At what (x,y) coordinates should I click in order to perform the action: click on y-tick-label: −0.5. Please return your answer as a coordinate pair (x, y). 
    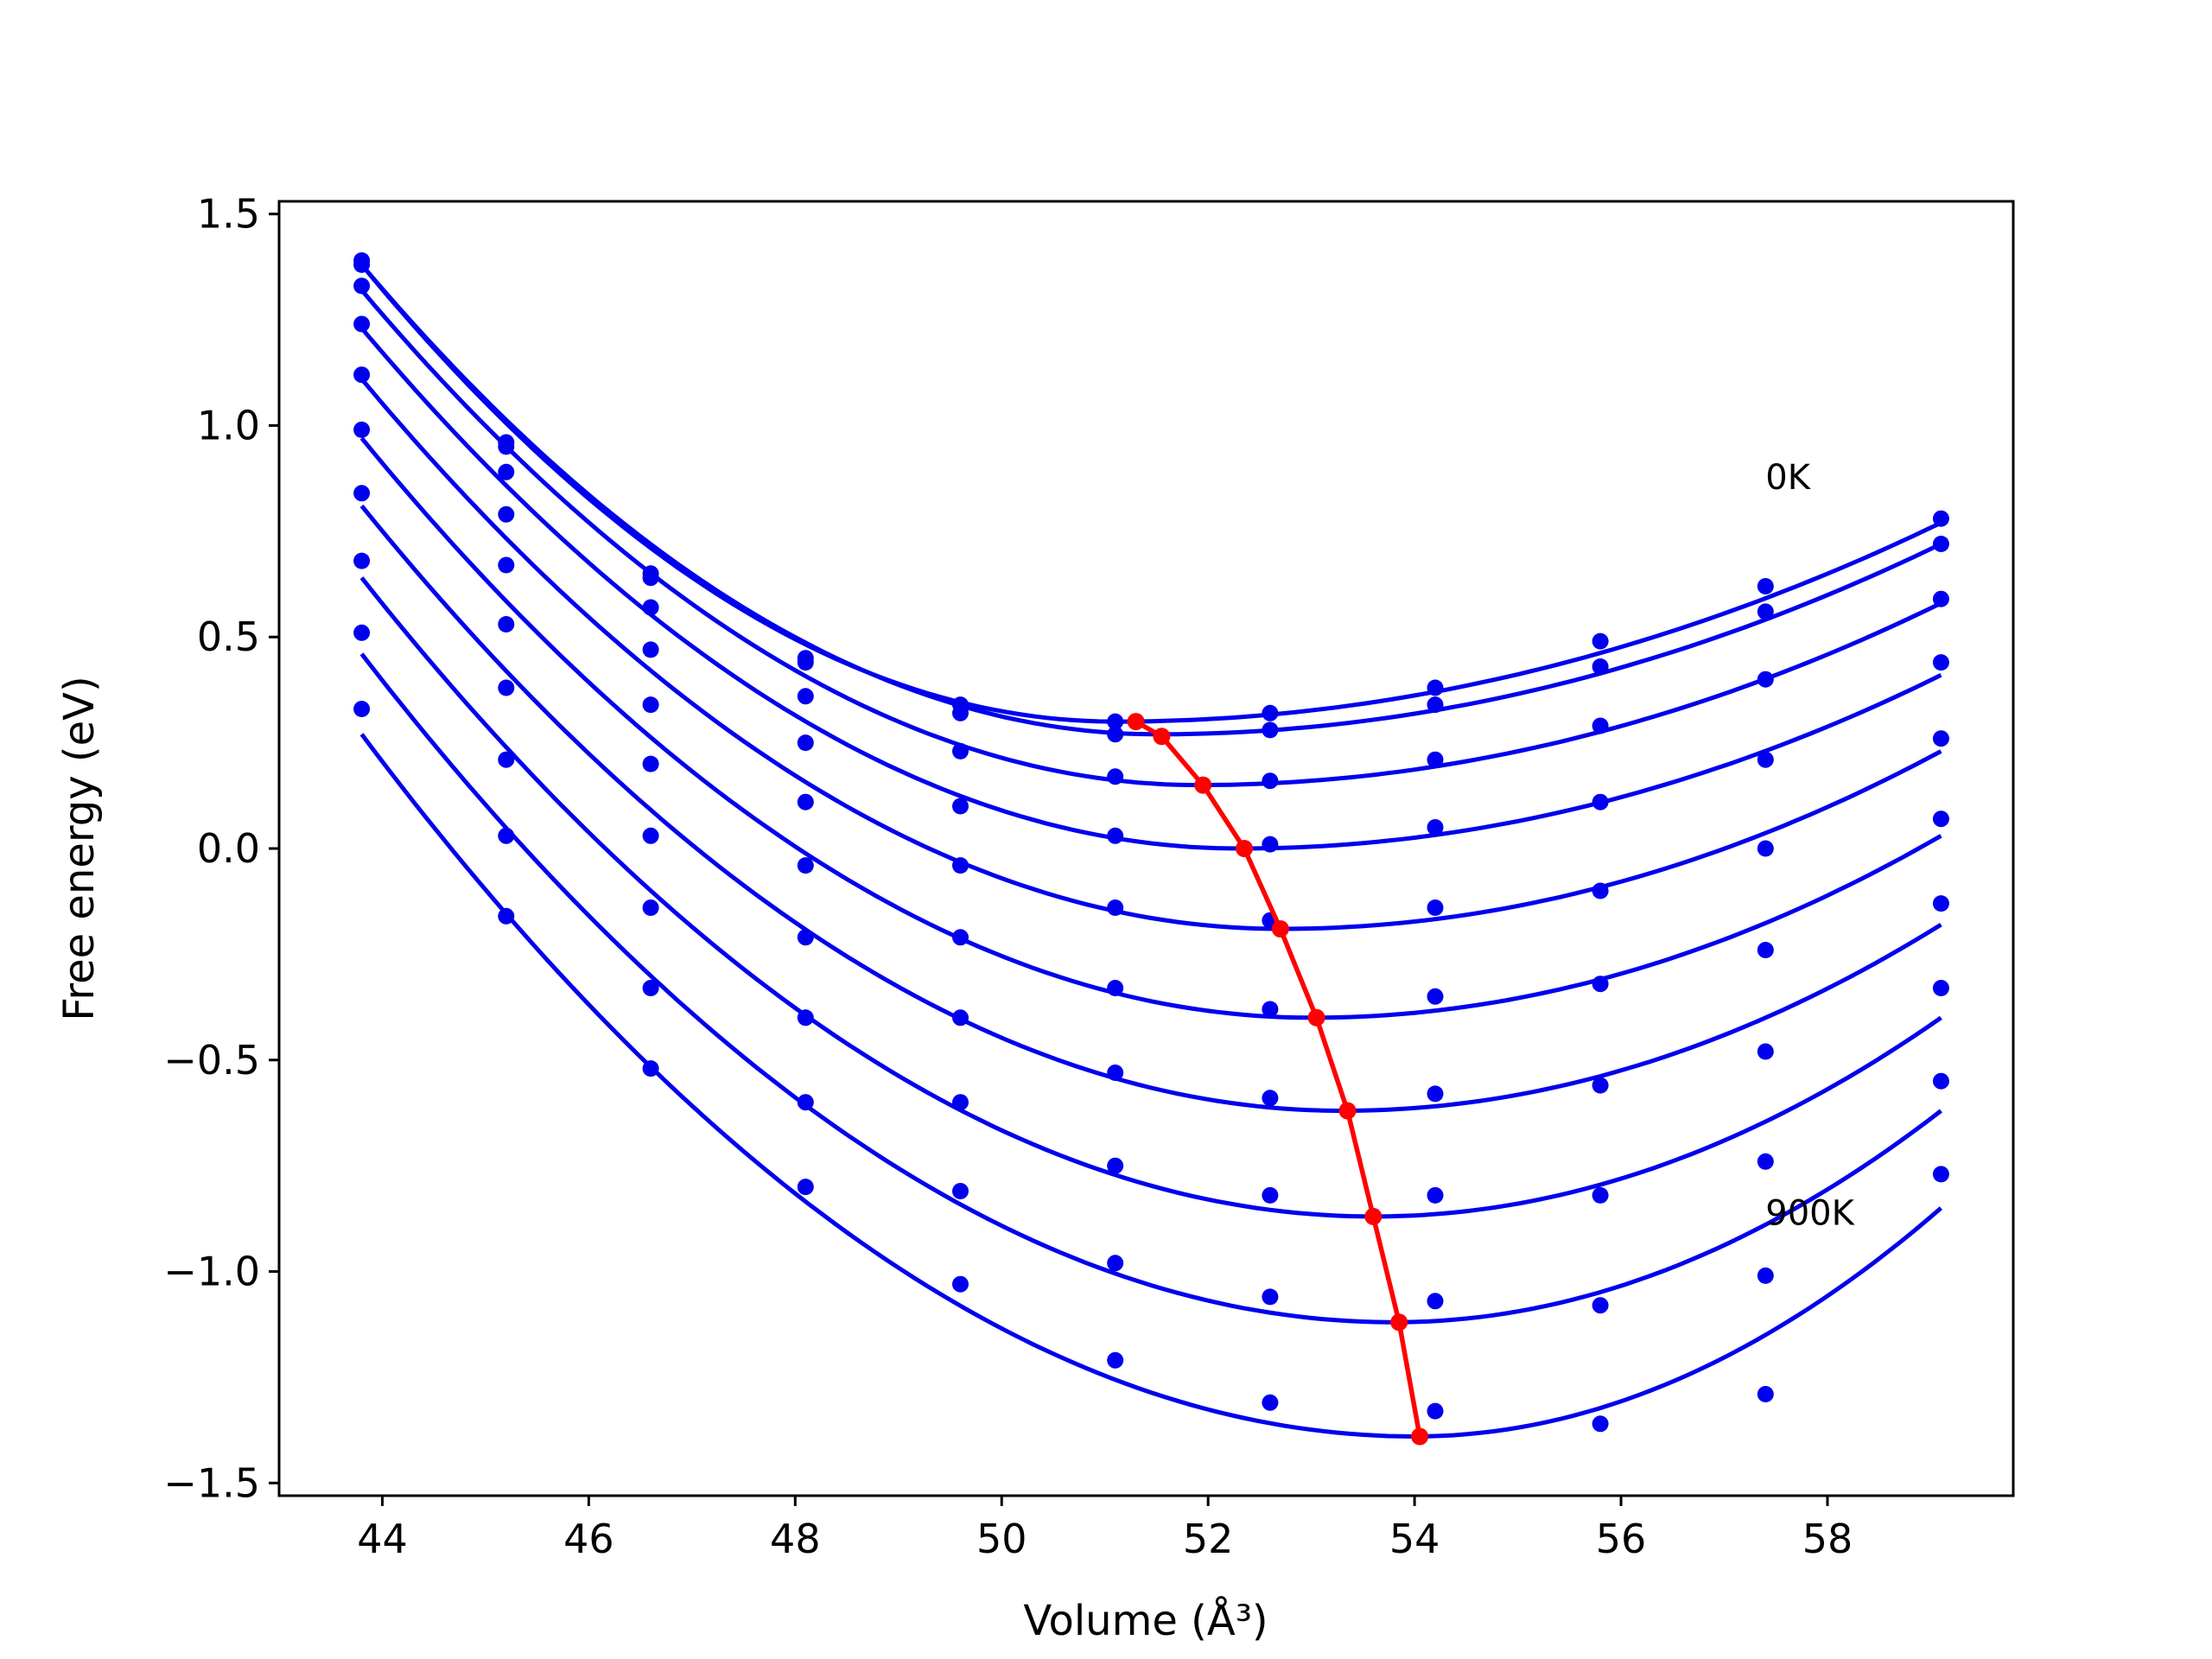
    Looking at the image, I should click on (211, 1060).